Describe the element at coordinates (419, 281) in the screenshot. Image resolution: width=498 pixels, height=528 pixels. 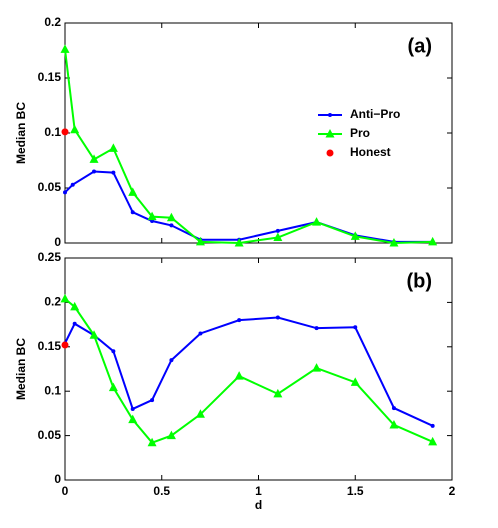
I see `panel-label: (b)` at that location.